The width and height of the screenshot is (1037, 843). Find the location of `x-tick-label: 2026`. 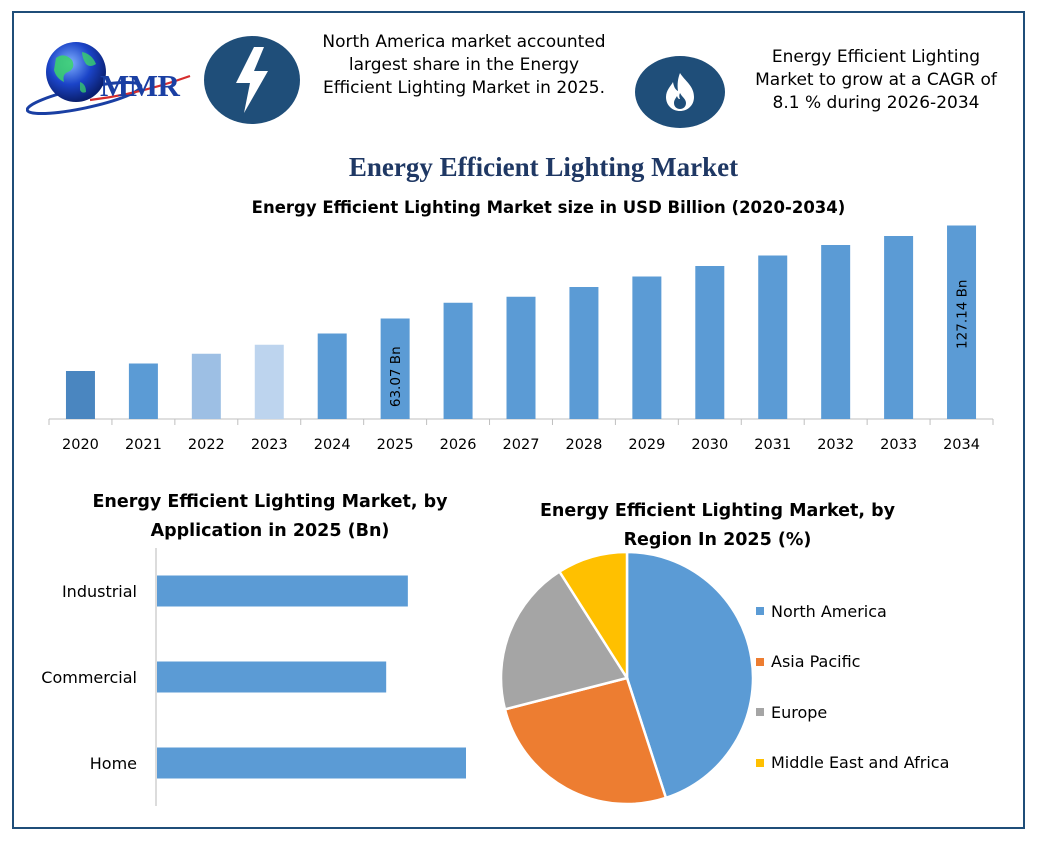

x-tick-label: 2026 is located at coordinates (458, 445).